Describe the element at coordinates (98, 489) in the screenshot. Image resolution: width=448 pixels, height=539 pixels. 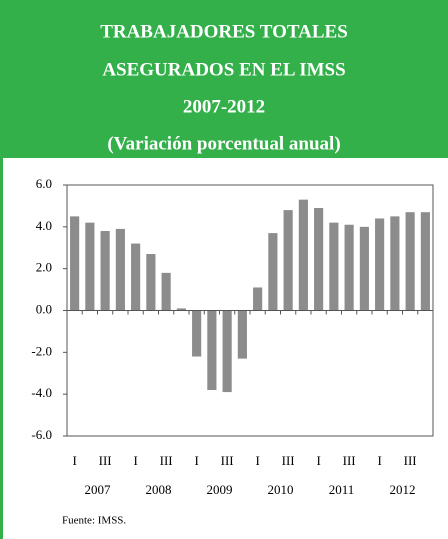
I see `year-label: 2007` at that location.